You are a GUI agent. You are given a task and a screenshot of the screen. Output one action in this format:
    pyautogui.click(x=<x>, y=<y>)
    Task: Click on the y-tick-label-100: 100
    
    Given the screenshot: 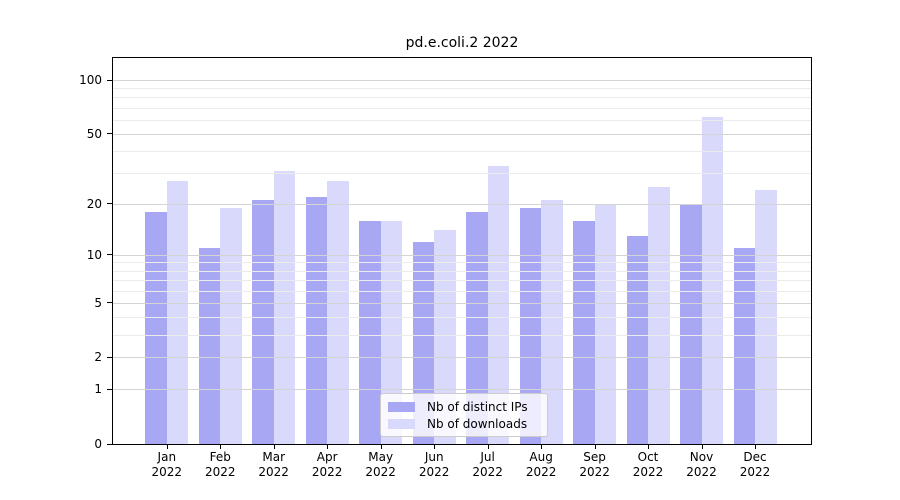 What is the action you would take?
    pyautogui.click(x=90, y=80)
    